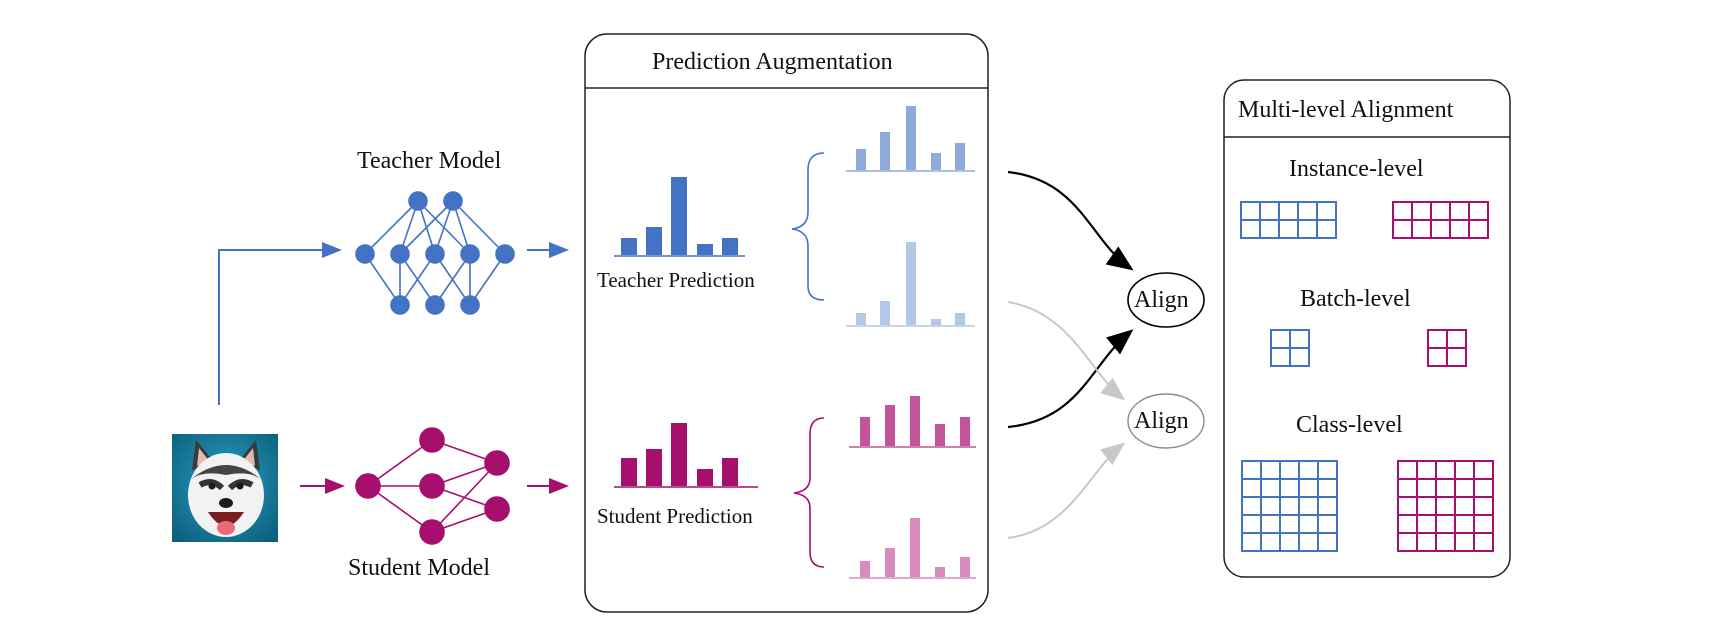 This screenshot has width=1715, height=619. What do you see at coordinates (1066, 351) in the screenshot?
I see `teacher-aug2-to-align2-arrow` at bounding box center [1066, 351].